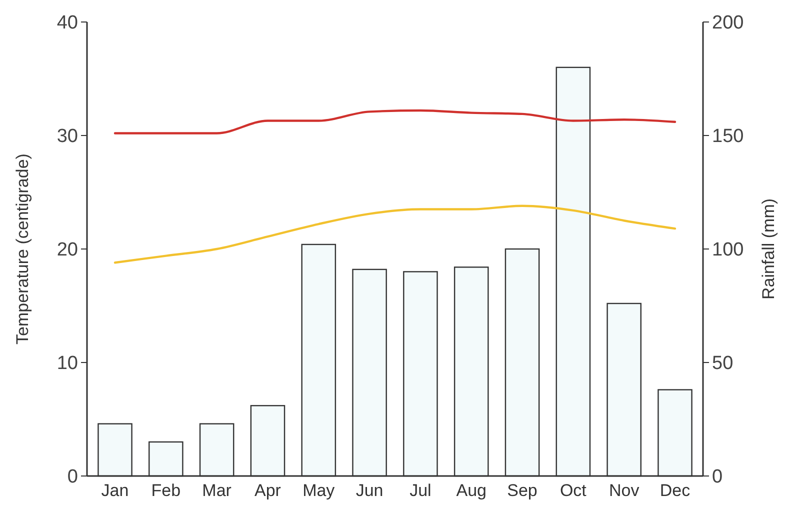 The width and height of the screenshot is (792, 513). What do you see at coordinates (370, 490) in the screenshot?
I see `x-tick-label: Jun` at bounding box center [370, 490].